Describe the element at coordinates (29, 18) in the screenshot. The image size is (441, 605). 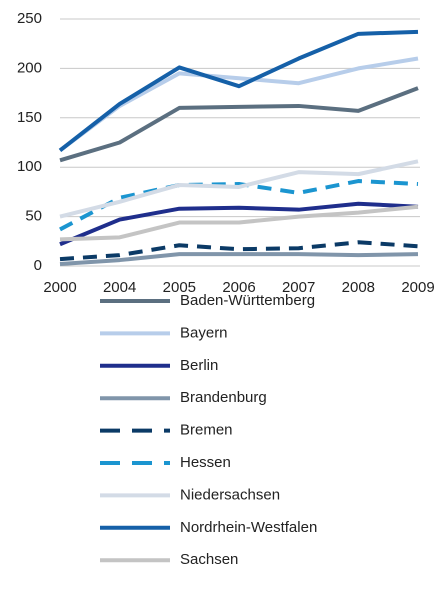
I see `y-tick-label: 250` at that location.